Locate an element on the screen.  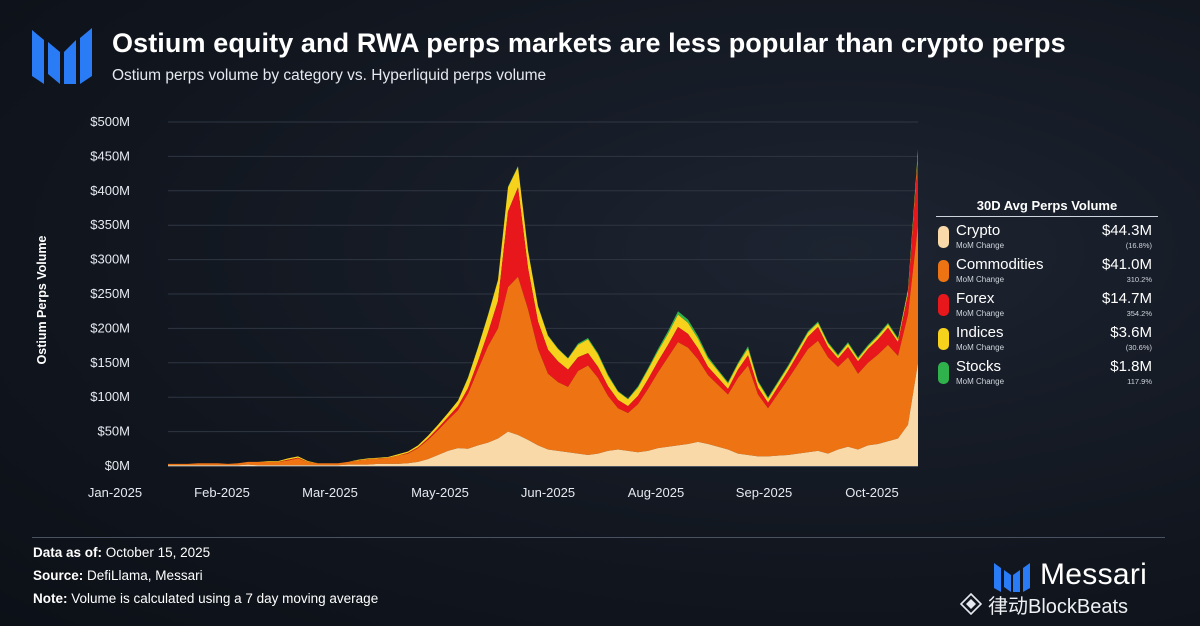
data-as-of-value: October 15, 2025 is located at coordinates (158, 552).